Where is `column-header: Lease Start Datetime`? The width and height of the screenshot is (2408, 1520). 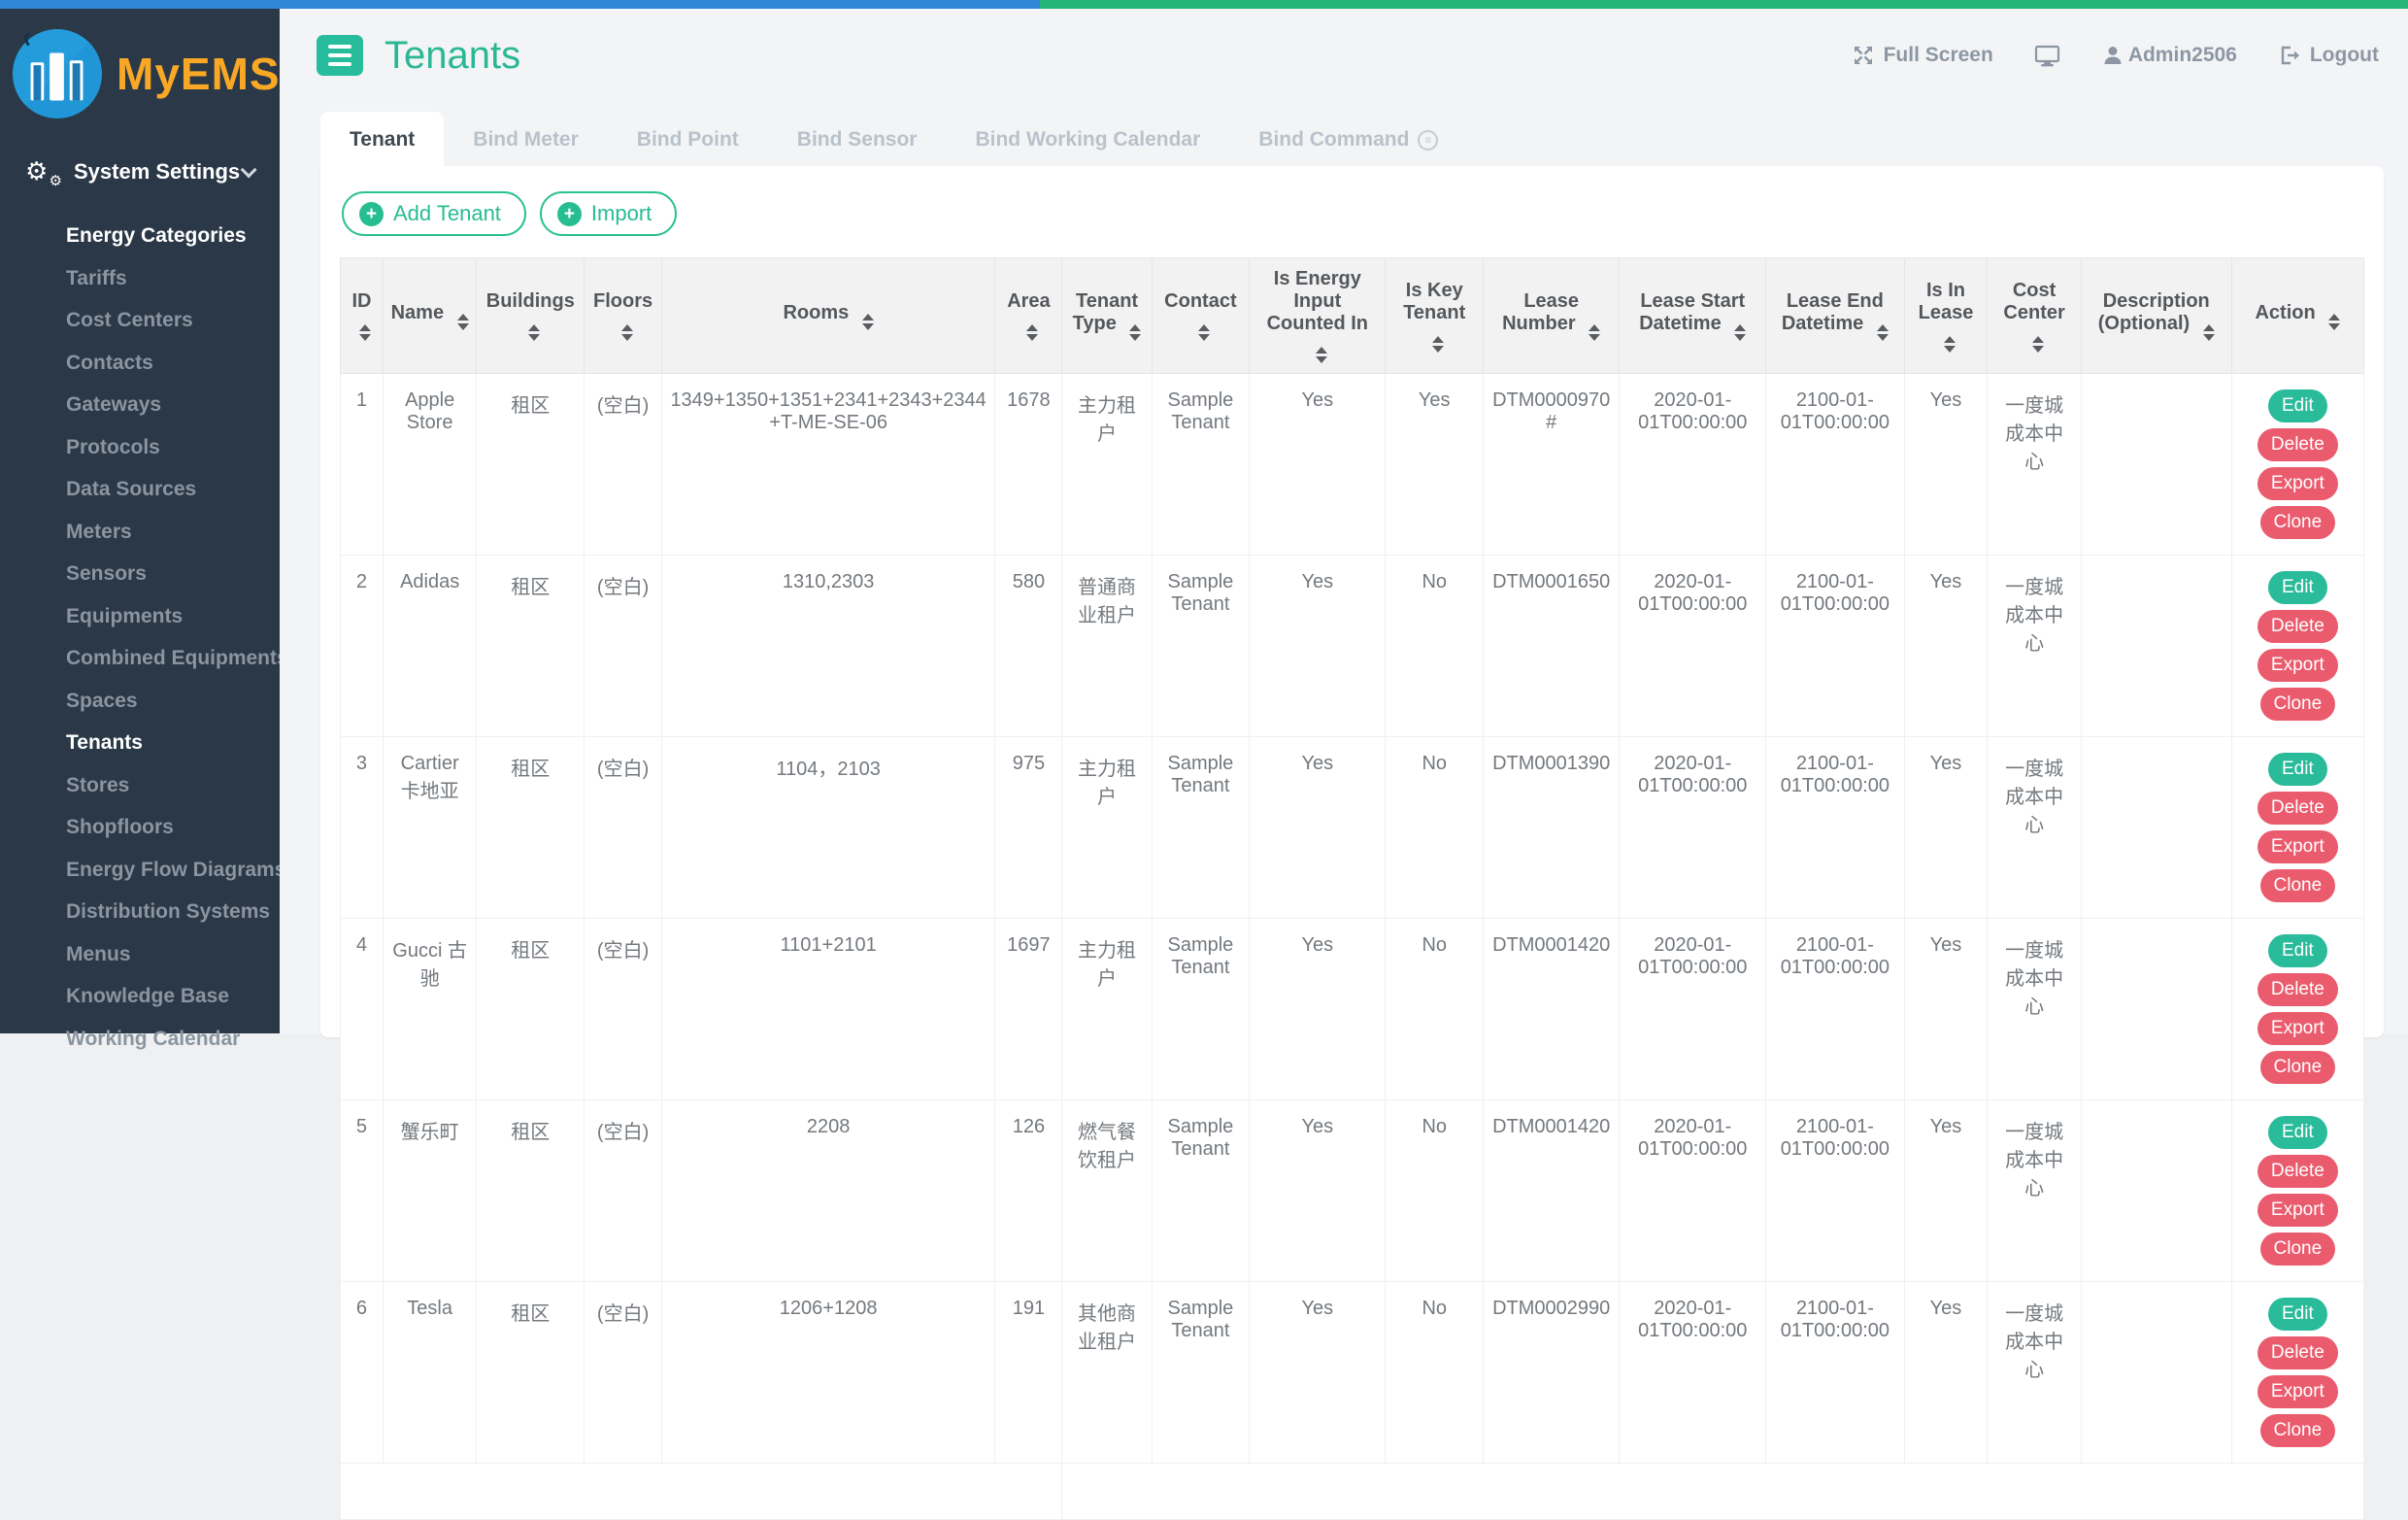
column-header: Lease Start Datetime is located at coordinates (1693, 315).